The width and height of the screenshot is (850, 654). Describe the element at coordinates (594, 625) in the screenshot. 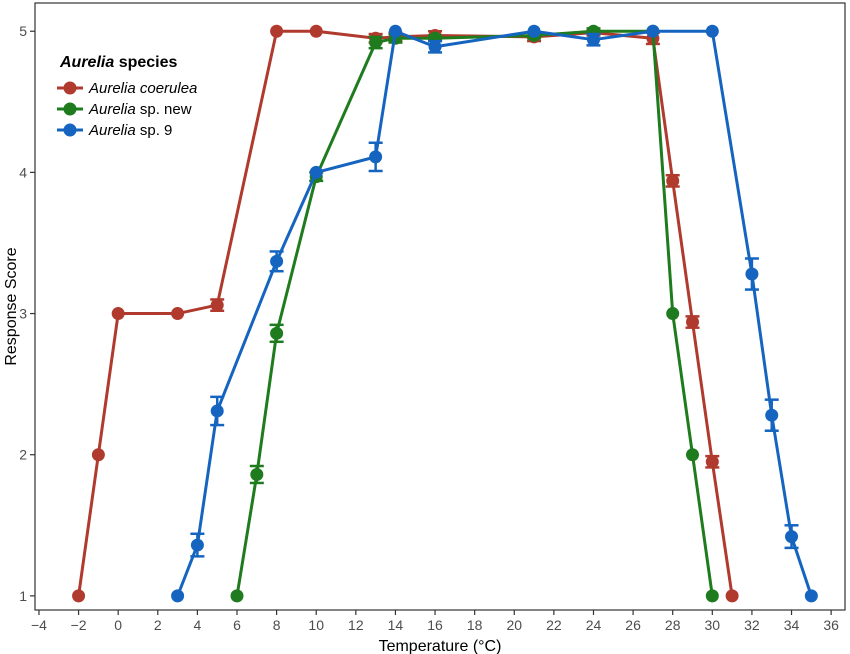

I see `x-tick-label: 24` at that location.